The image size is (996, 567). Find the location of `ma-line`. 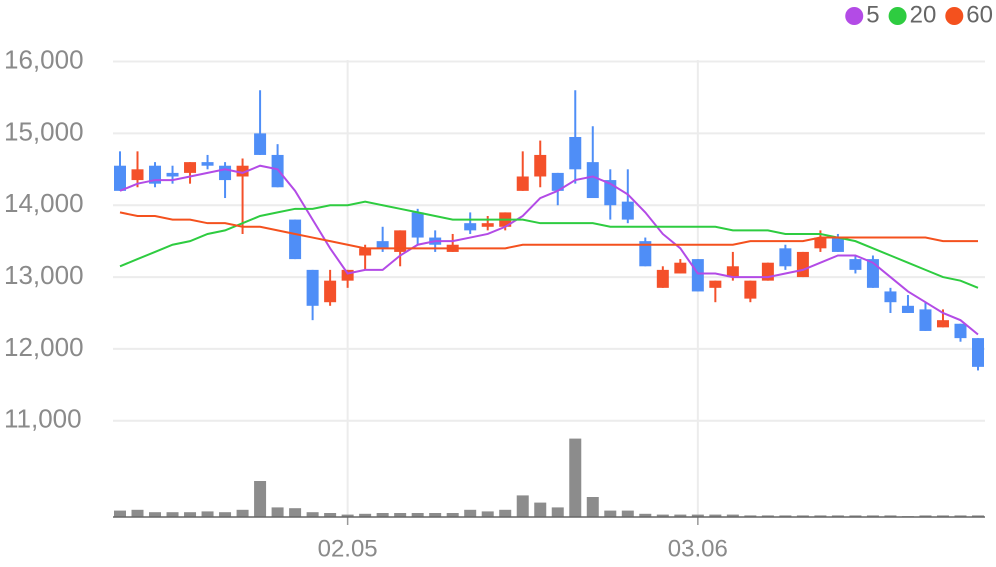

ma-line is located at coordinates (548, 230).